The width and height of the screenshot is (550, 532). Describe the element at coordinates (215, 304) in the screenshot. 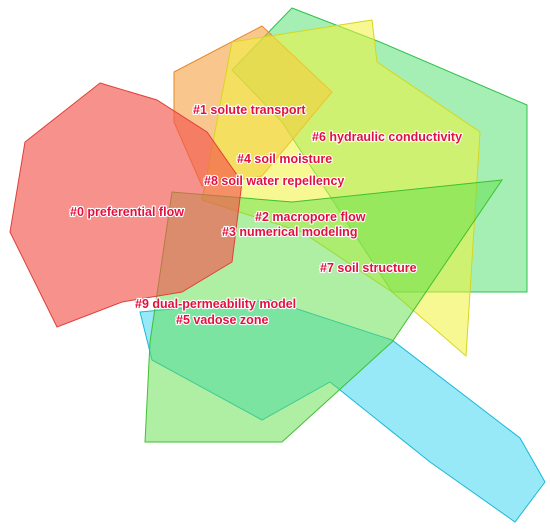

I see `cluster-label: #9 dual-permeability model` at that location.